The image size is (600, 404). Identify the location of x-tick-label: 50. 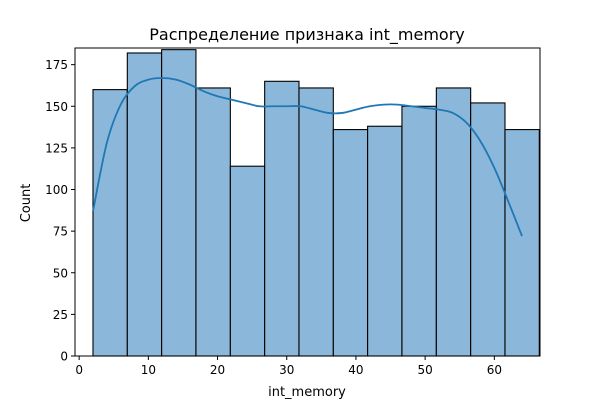
(424, 370).